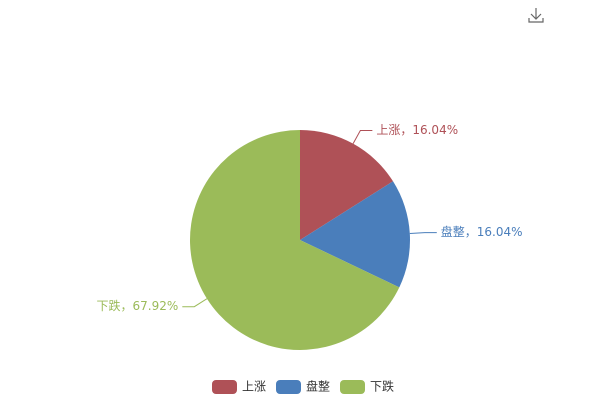  Describe the element at coordinates (318, 386) in the screenshot. I see `legend-label: 盘整` at that location.